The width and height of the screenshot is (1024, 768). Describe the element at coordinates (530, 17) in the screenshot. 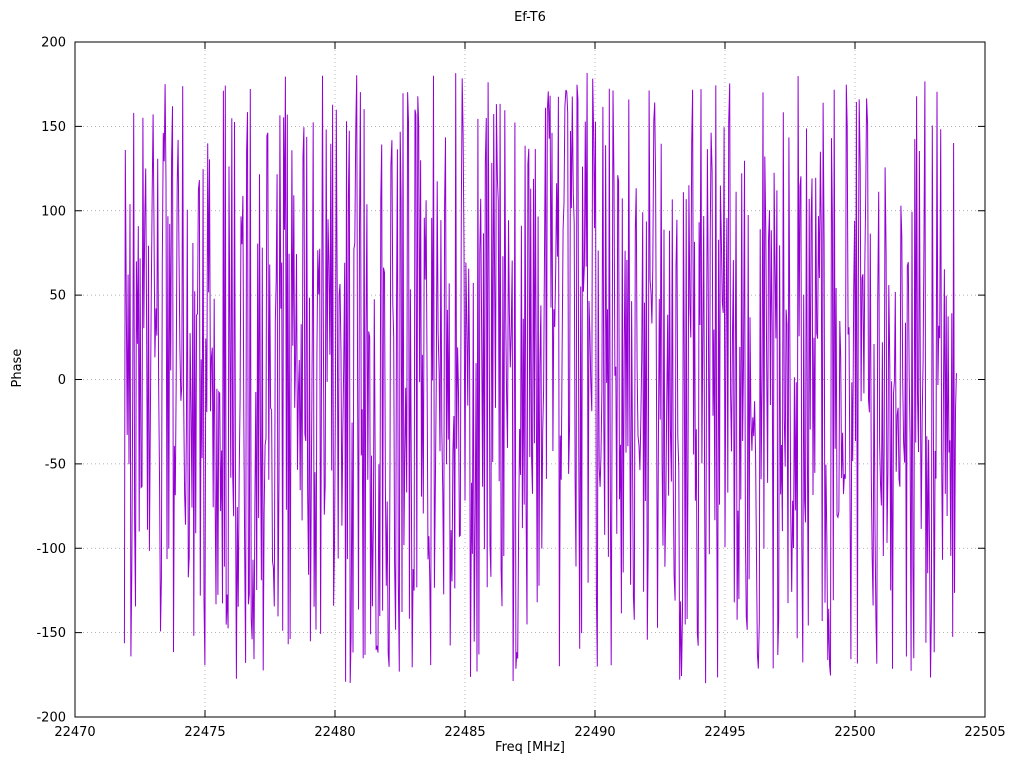

I see `chart-title: Ef-T6` at that location.